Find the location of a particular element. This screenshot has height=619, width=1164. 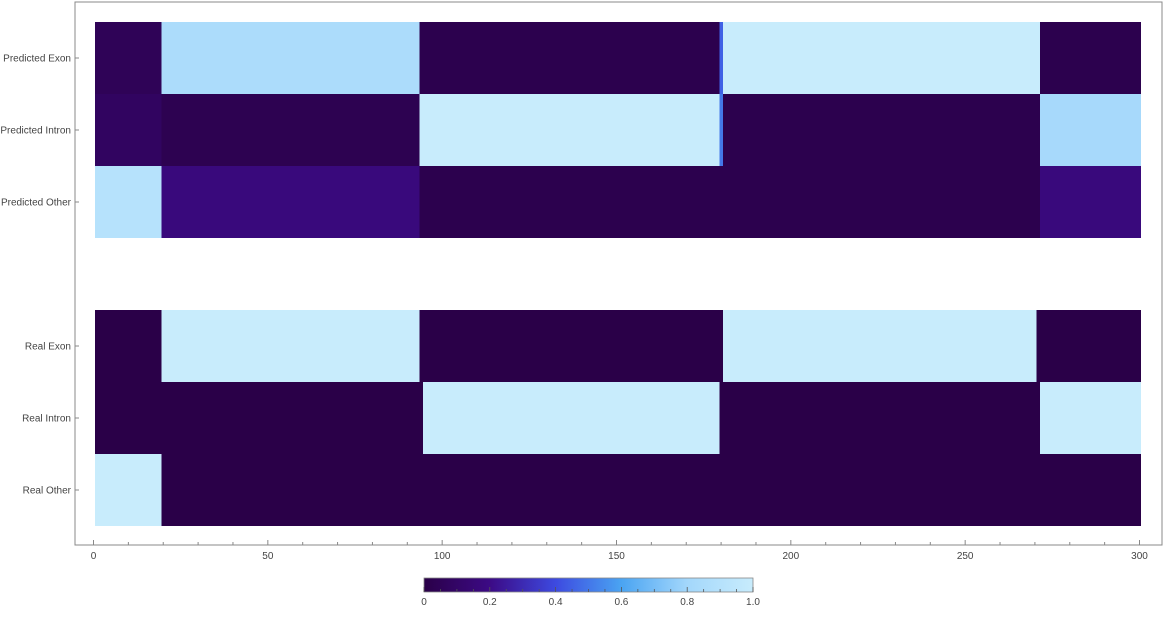

x-tick-label: 200 is located at coordinates (790, 556).